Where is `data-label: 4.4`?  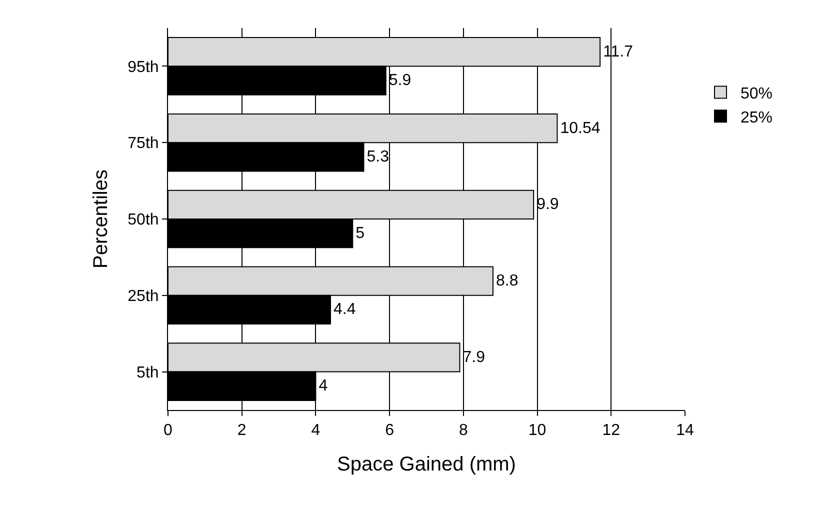
data-label: 4.4 is located at coordinates (344, 309).